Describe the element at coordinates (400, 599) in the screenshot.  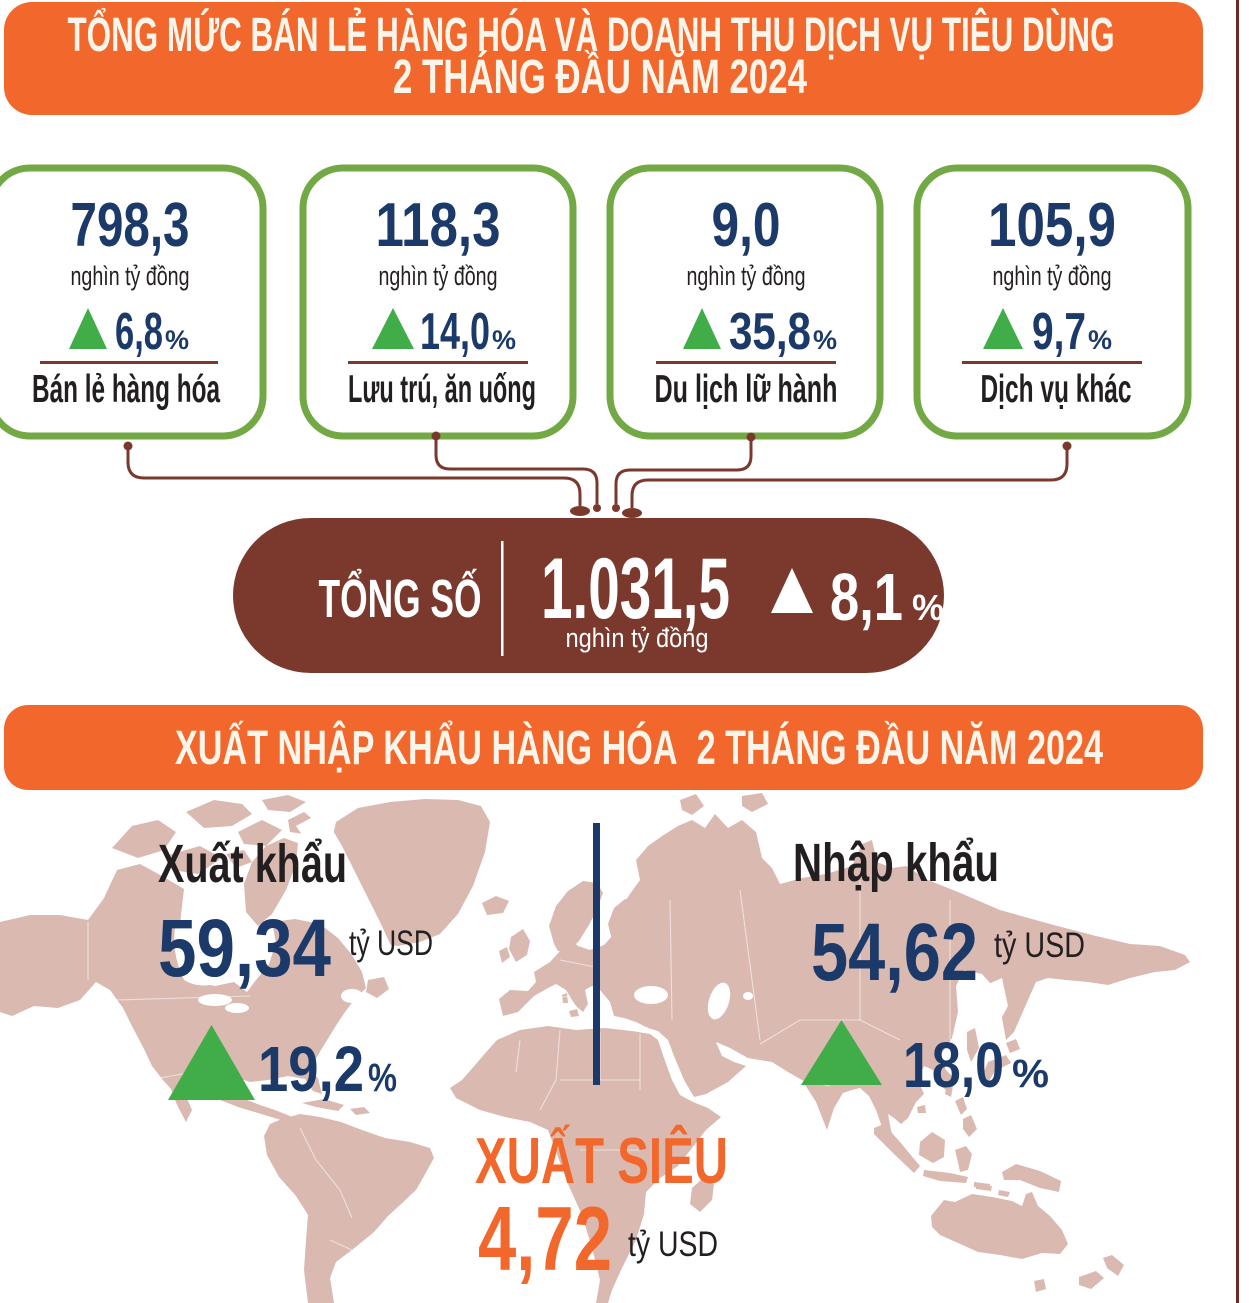
I see `svg-text: TỔNG SỐ` at that location.